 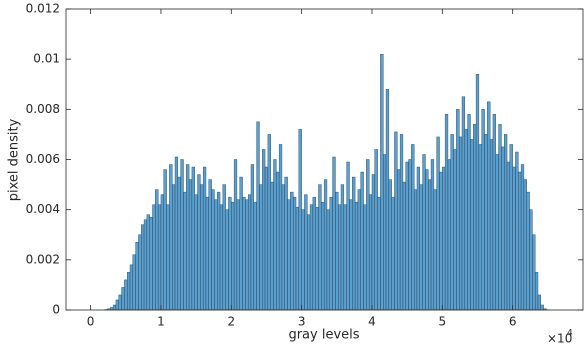 What do you see at coordinates (513, 322) in the screenshot?
I see `x-tick-label: 6` at bounding box center [513, 322].